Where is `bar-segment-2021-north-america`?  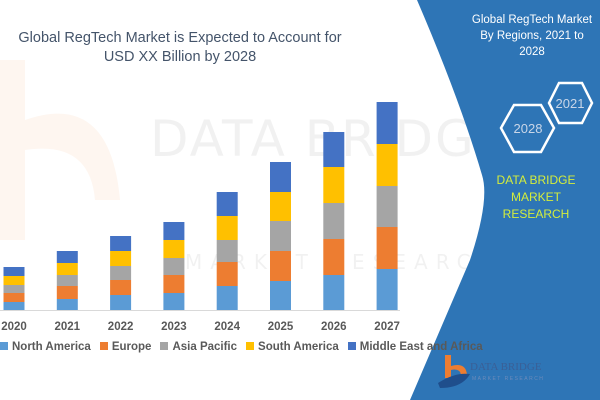
bar-segment-2021-north-america is located at coordinates (67, 304).